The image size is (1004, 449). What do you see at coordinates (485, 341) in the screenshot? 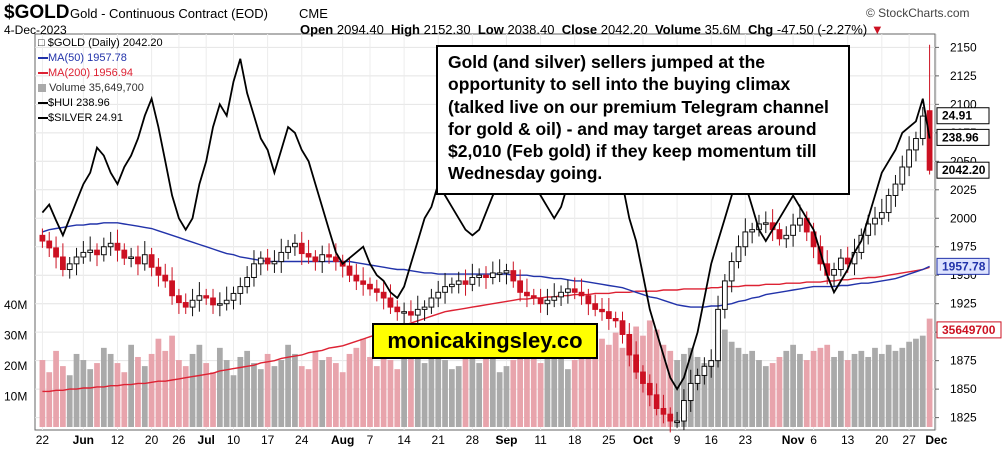
I see `promo-banner: monicakingsley.co` at bounding box center [485, 341].